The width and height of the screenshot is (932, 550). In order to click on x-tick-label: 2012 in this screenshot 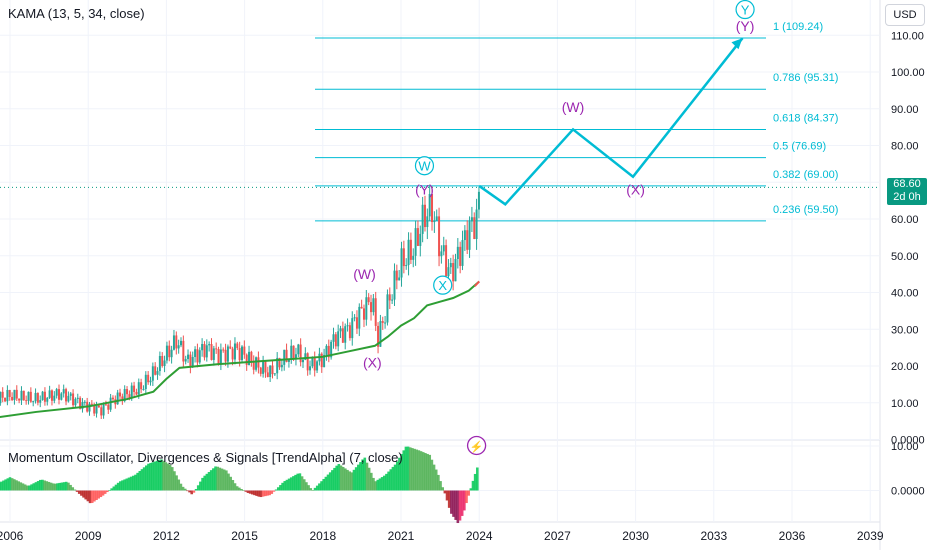, I will do `click(166, 536)`.